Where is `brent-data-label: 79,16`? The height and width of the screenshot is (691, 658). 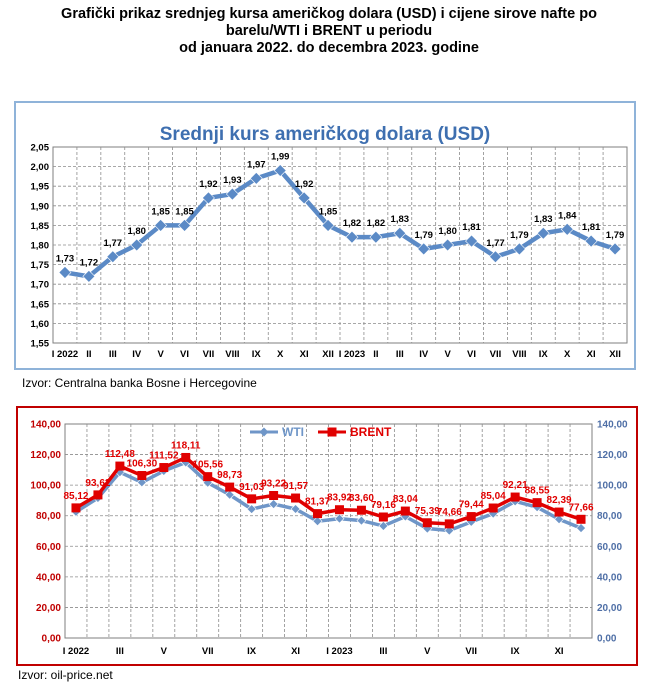 brent-data-label: 79,16 is located at coordinates (383, 505).